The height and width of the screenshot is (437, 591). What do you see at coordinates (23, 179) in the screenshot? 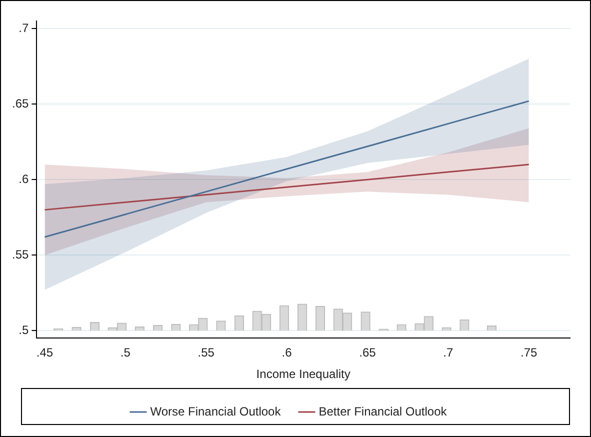
I see `y-tick-label: .6` at bounding box center [23, 179].